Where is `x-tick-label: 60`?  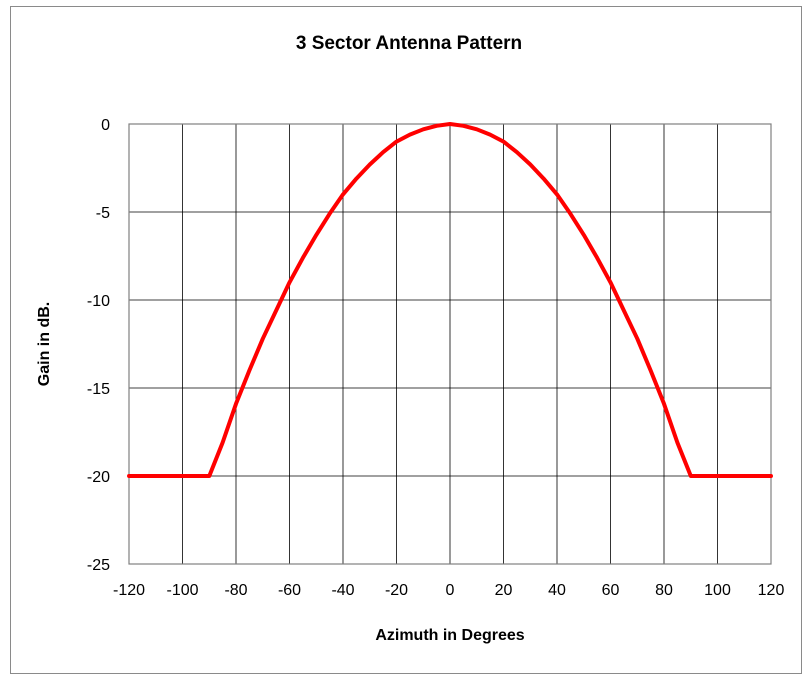
x-tick-label: 60 is located at coordinates (611, 590).